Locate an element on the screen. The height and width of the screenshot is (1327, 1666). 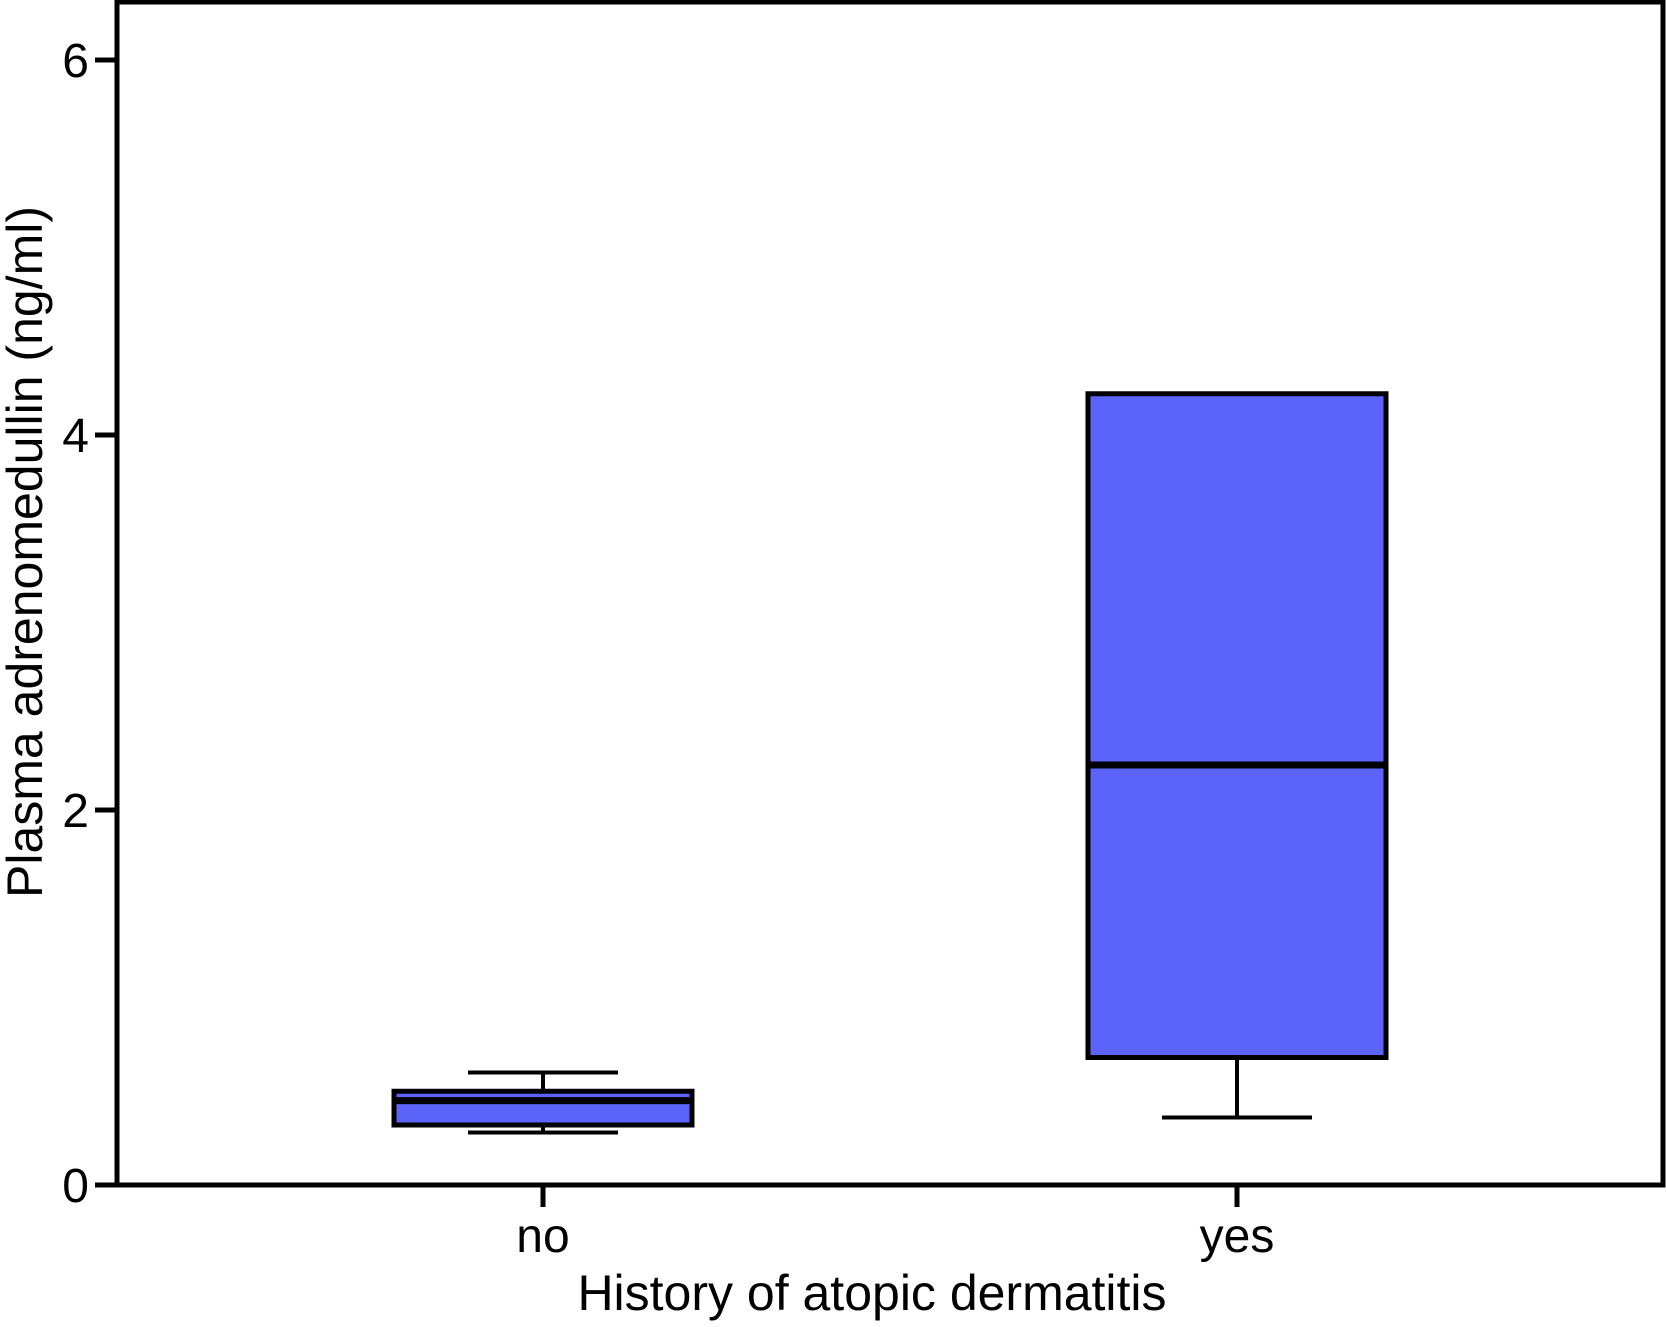
box-group-no is located at coordinates (543, 1102).